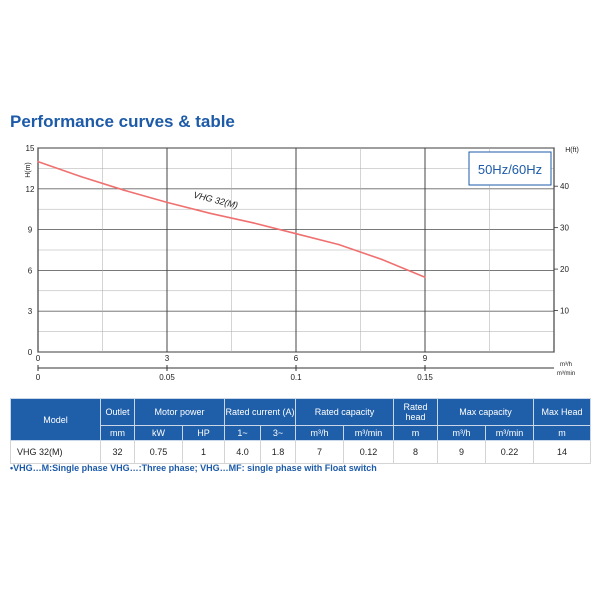 Image resolution: width=600 pixels, height=600 pixels. I want to click on th-rated-head: Rated head, so click(416, 412).